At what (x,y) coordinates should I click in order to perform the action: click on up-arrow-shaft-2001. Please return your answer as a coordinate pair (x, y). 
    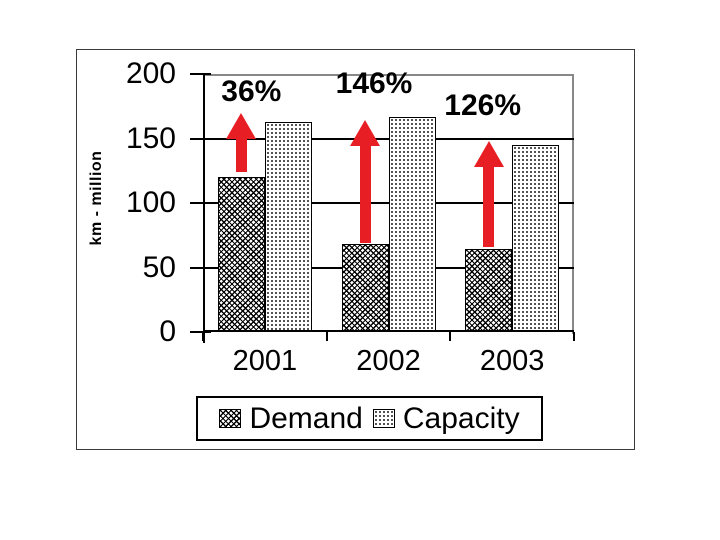
    Looking at the image, I should click on (241, 154).